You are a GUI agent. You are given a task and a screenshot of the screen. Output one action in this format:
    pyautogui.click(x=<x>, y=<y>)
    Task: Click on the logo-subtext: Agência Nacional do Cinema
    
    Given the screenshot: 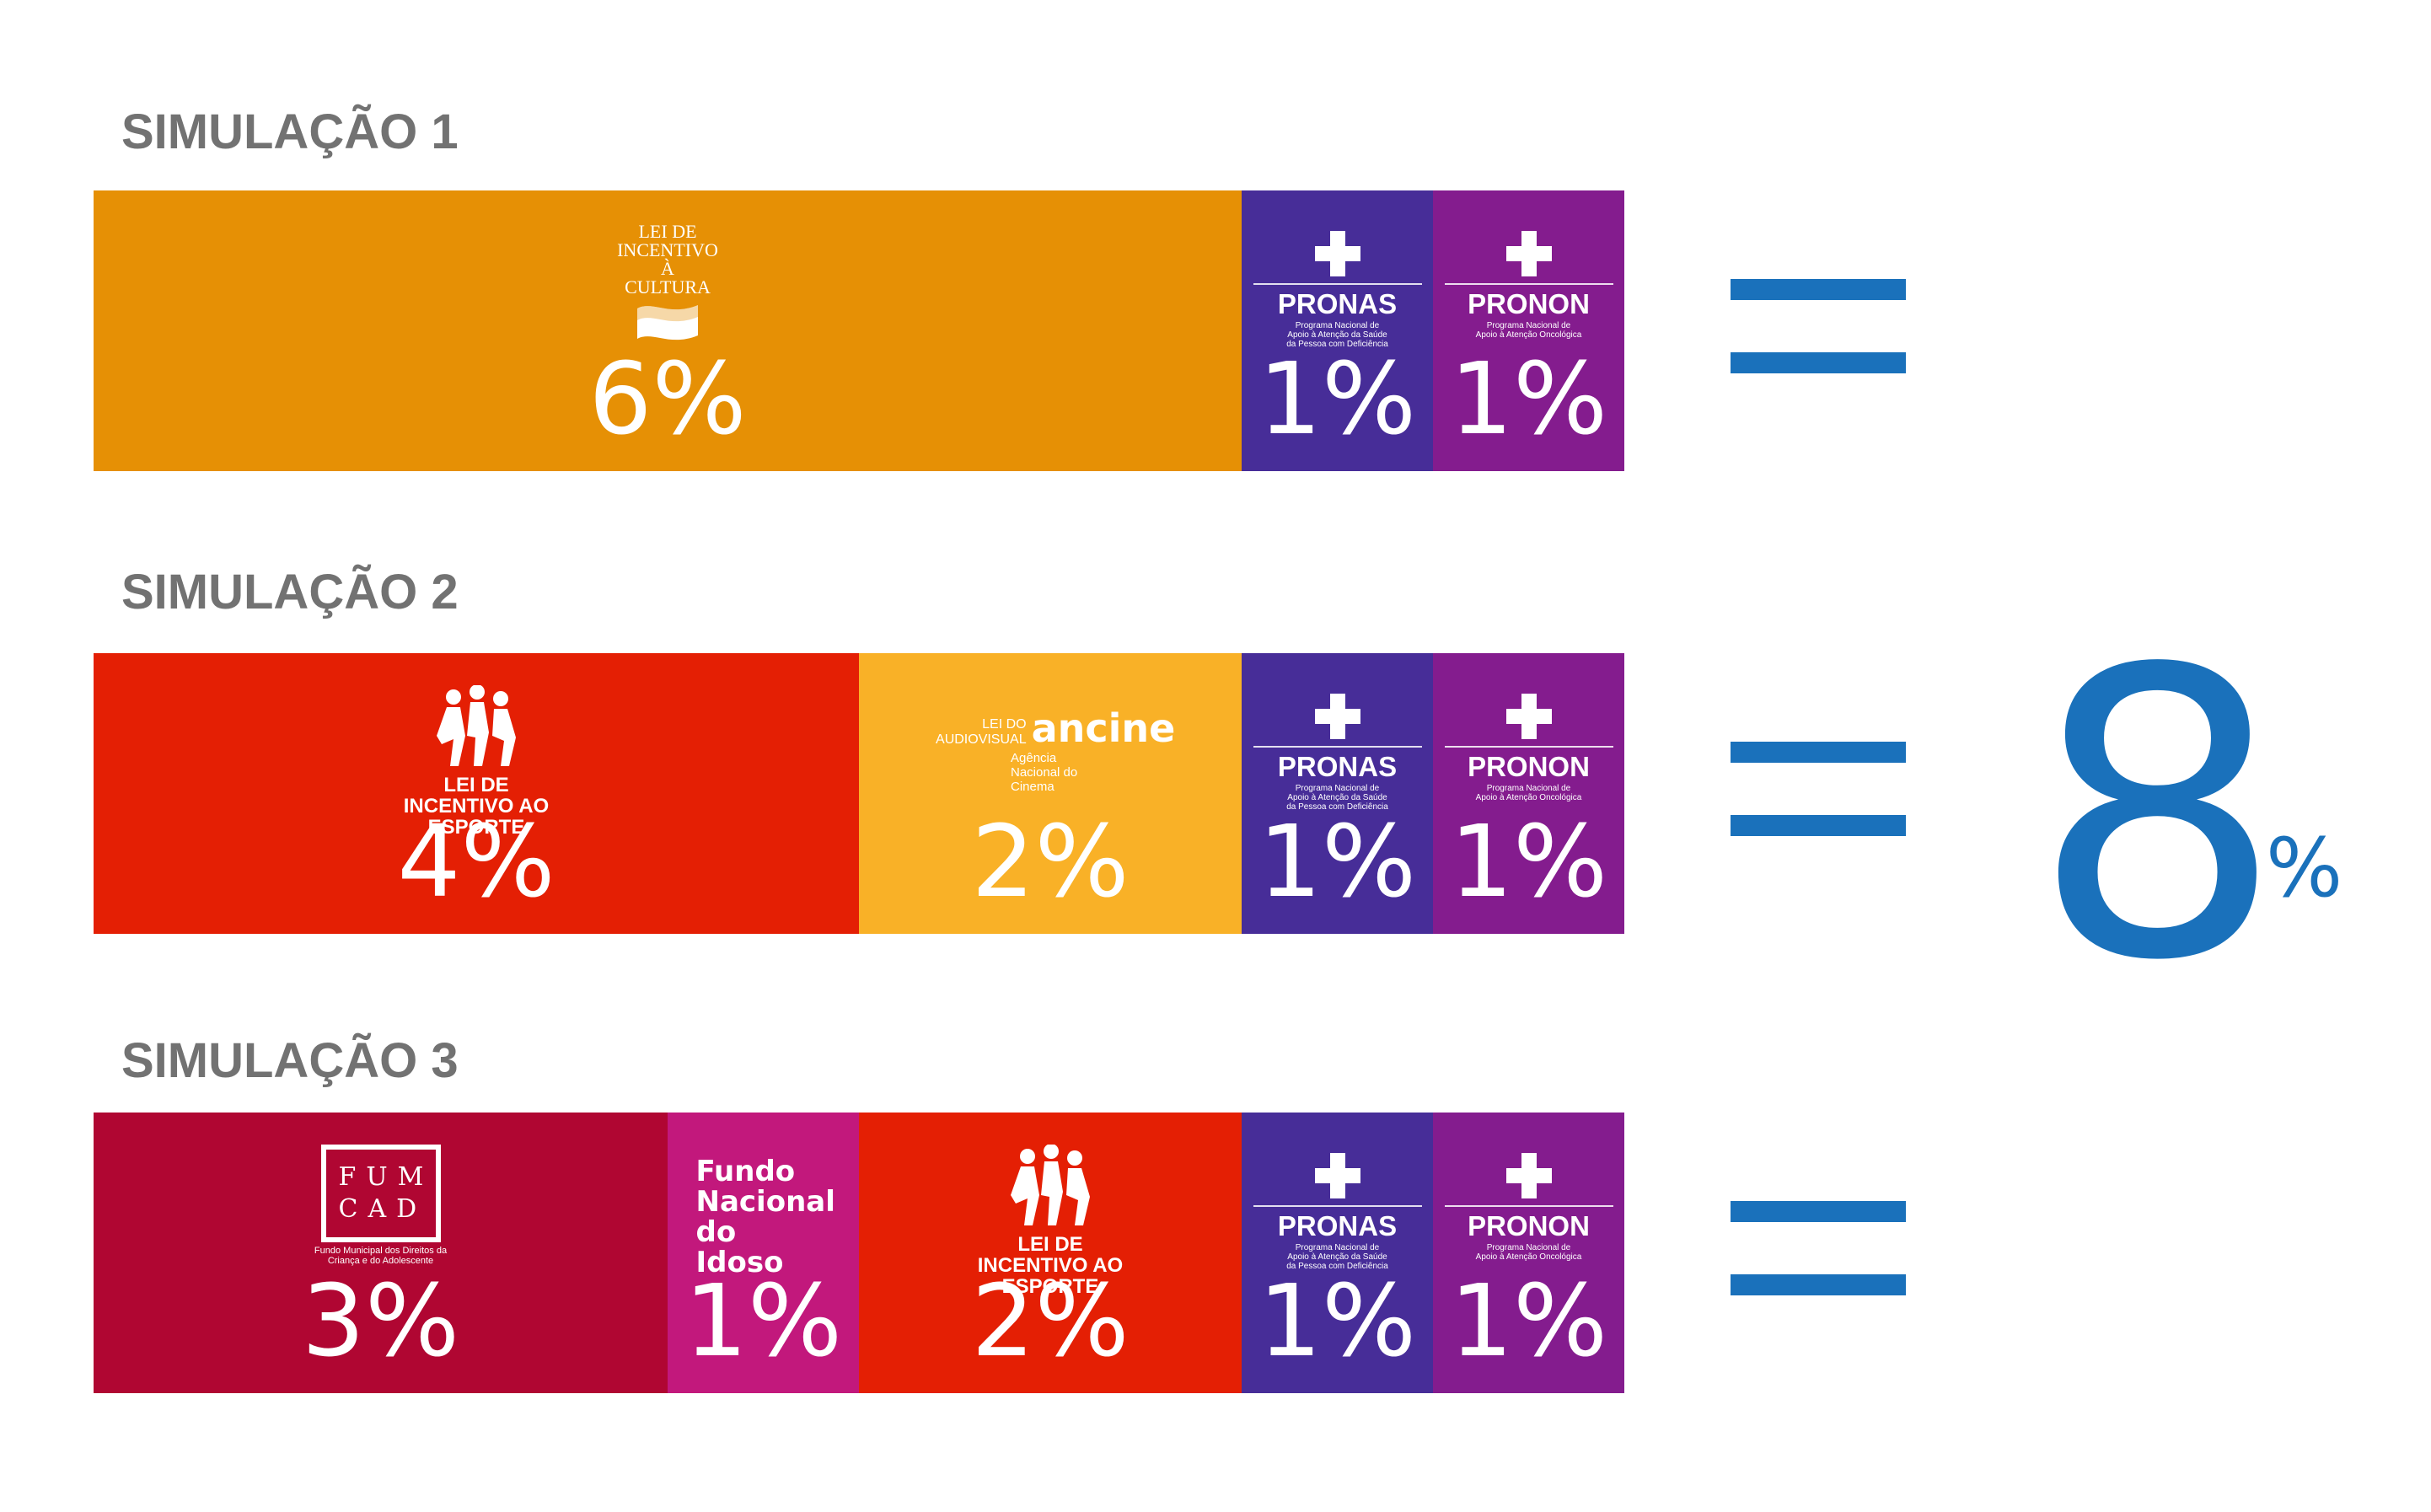 What is the action you would take?
    pyautogui.click(x=1044, y=772)
    